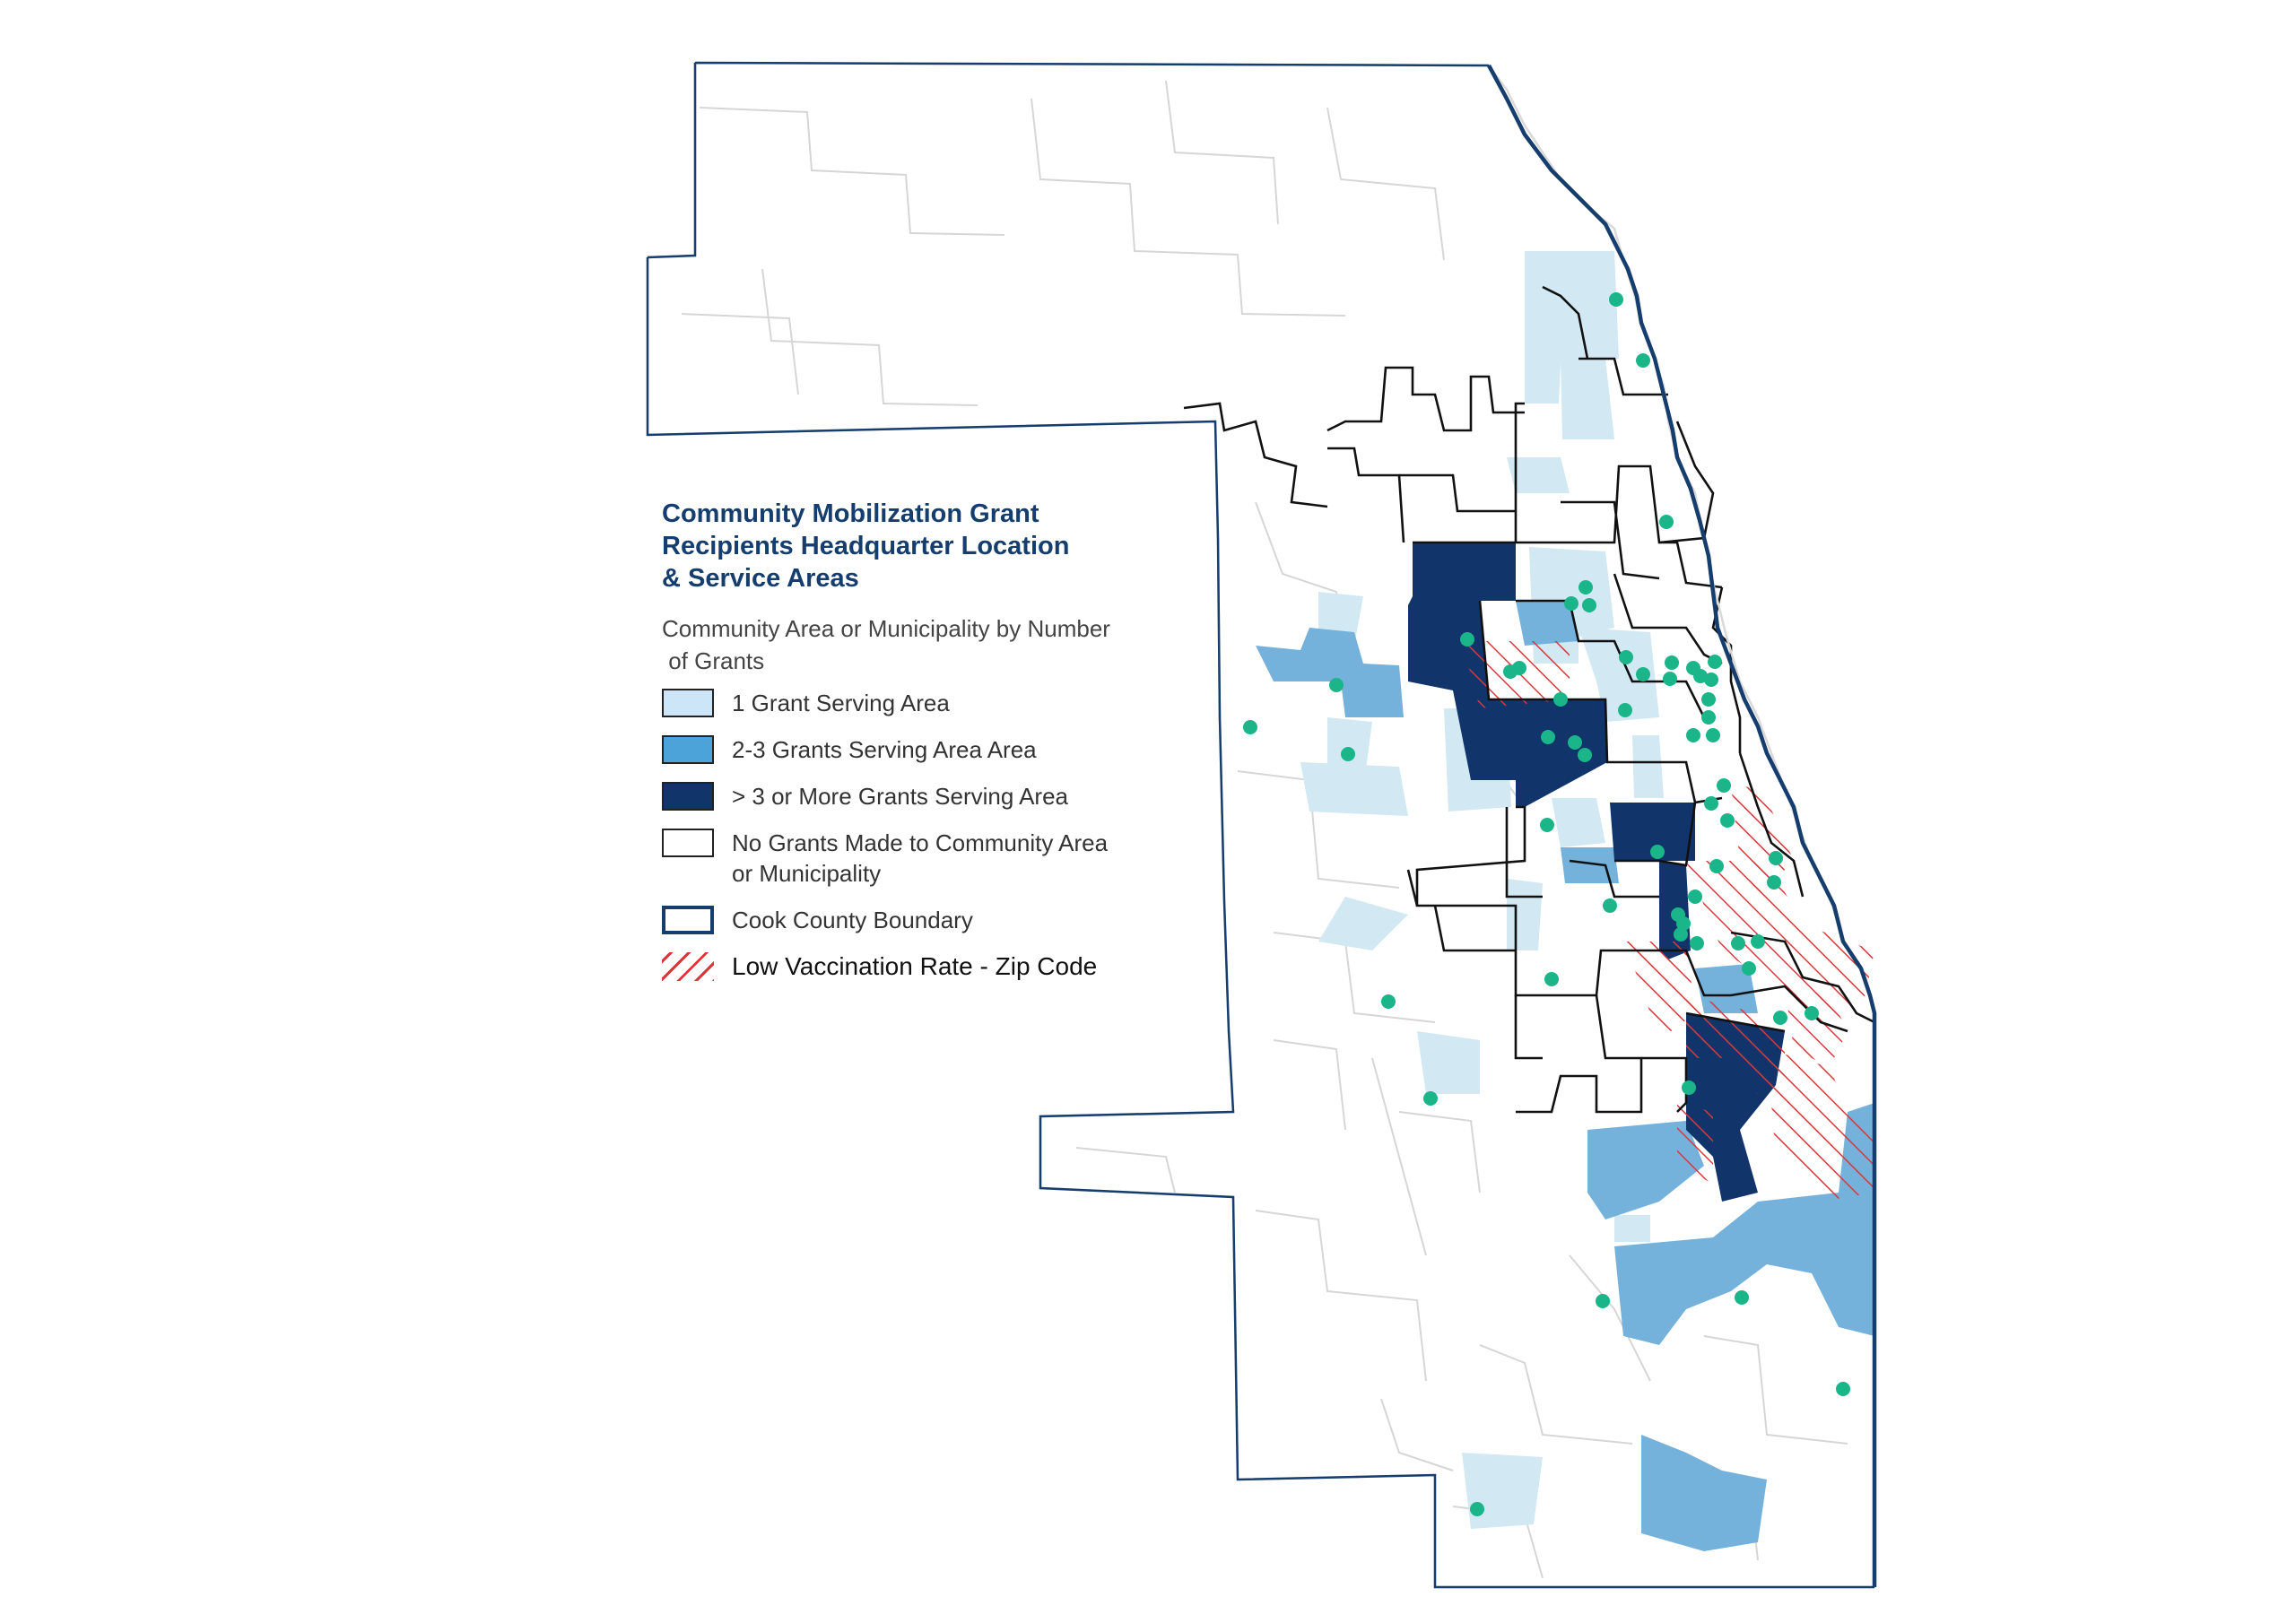 Image resolution: width=2296 pixels, height=1623 pixels. Describe the element at coordinates (886, 628) in the screenshot. I see `legend-subtitle-line: Community Area or Municipality by Number` at that location.